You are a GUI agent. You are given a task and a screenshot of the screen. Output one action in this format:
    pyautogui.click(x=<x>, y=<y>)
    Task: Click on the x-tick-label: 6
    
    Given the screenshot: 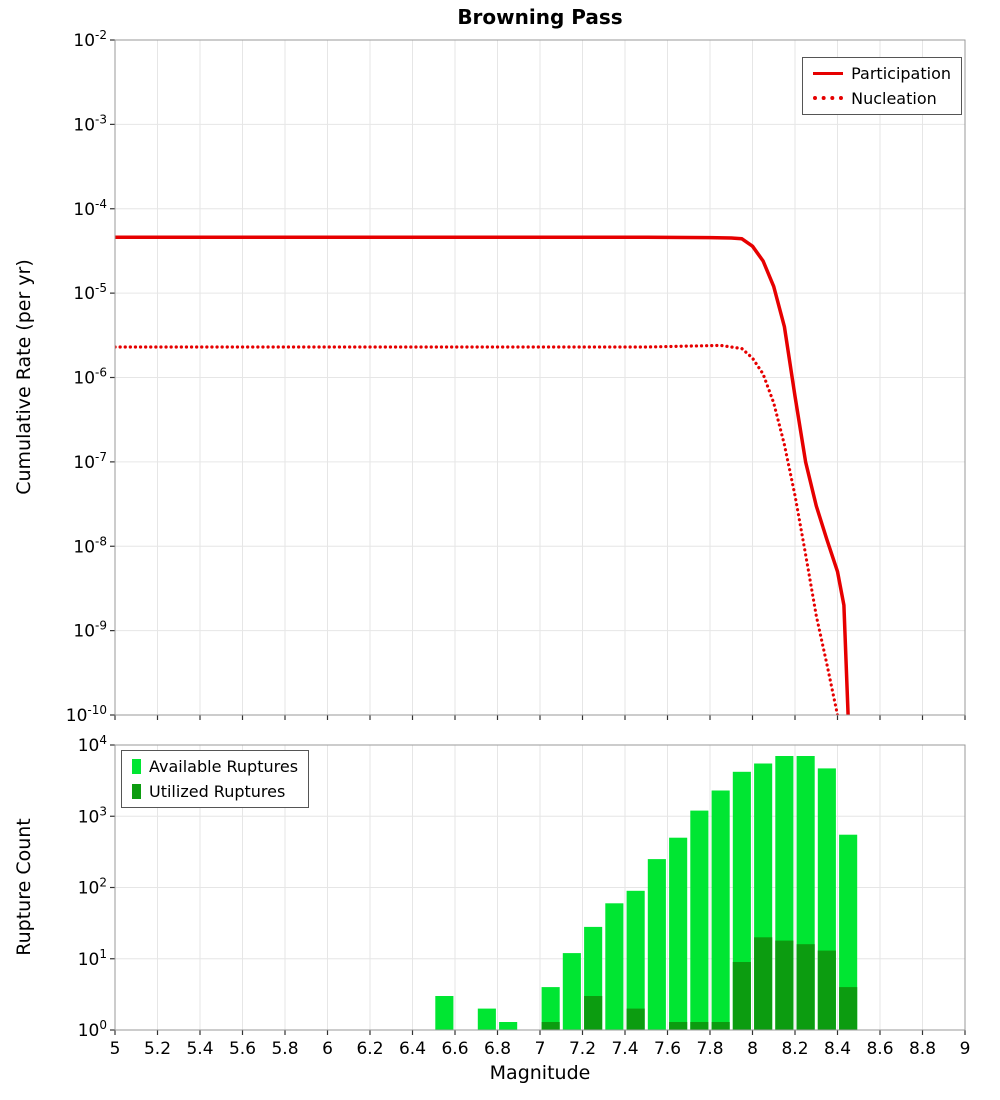 What is the action you would take?
    pyautogui.click(x=327, y=1049)
    